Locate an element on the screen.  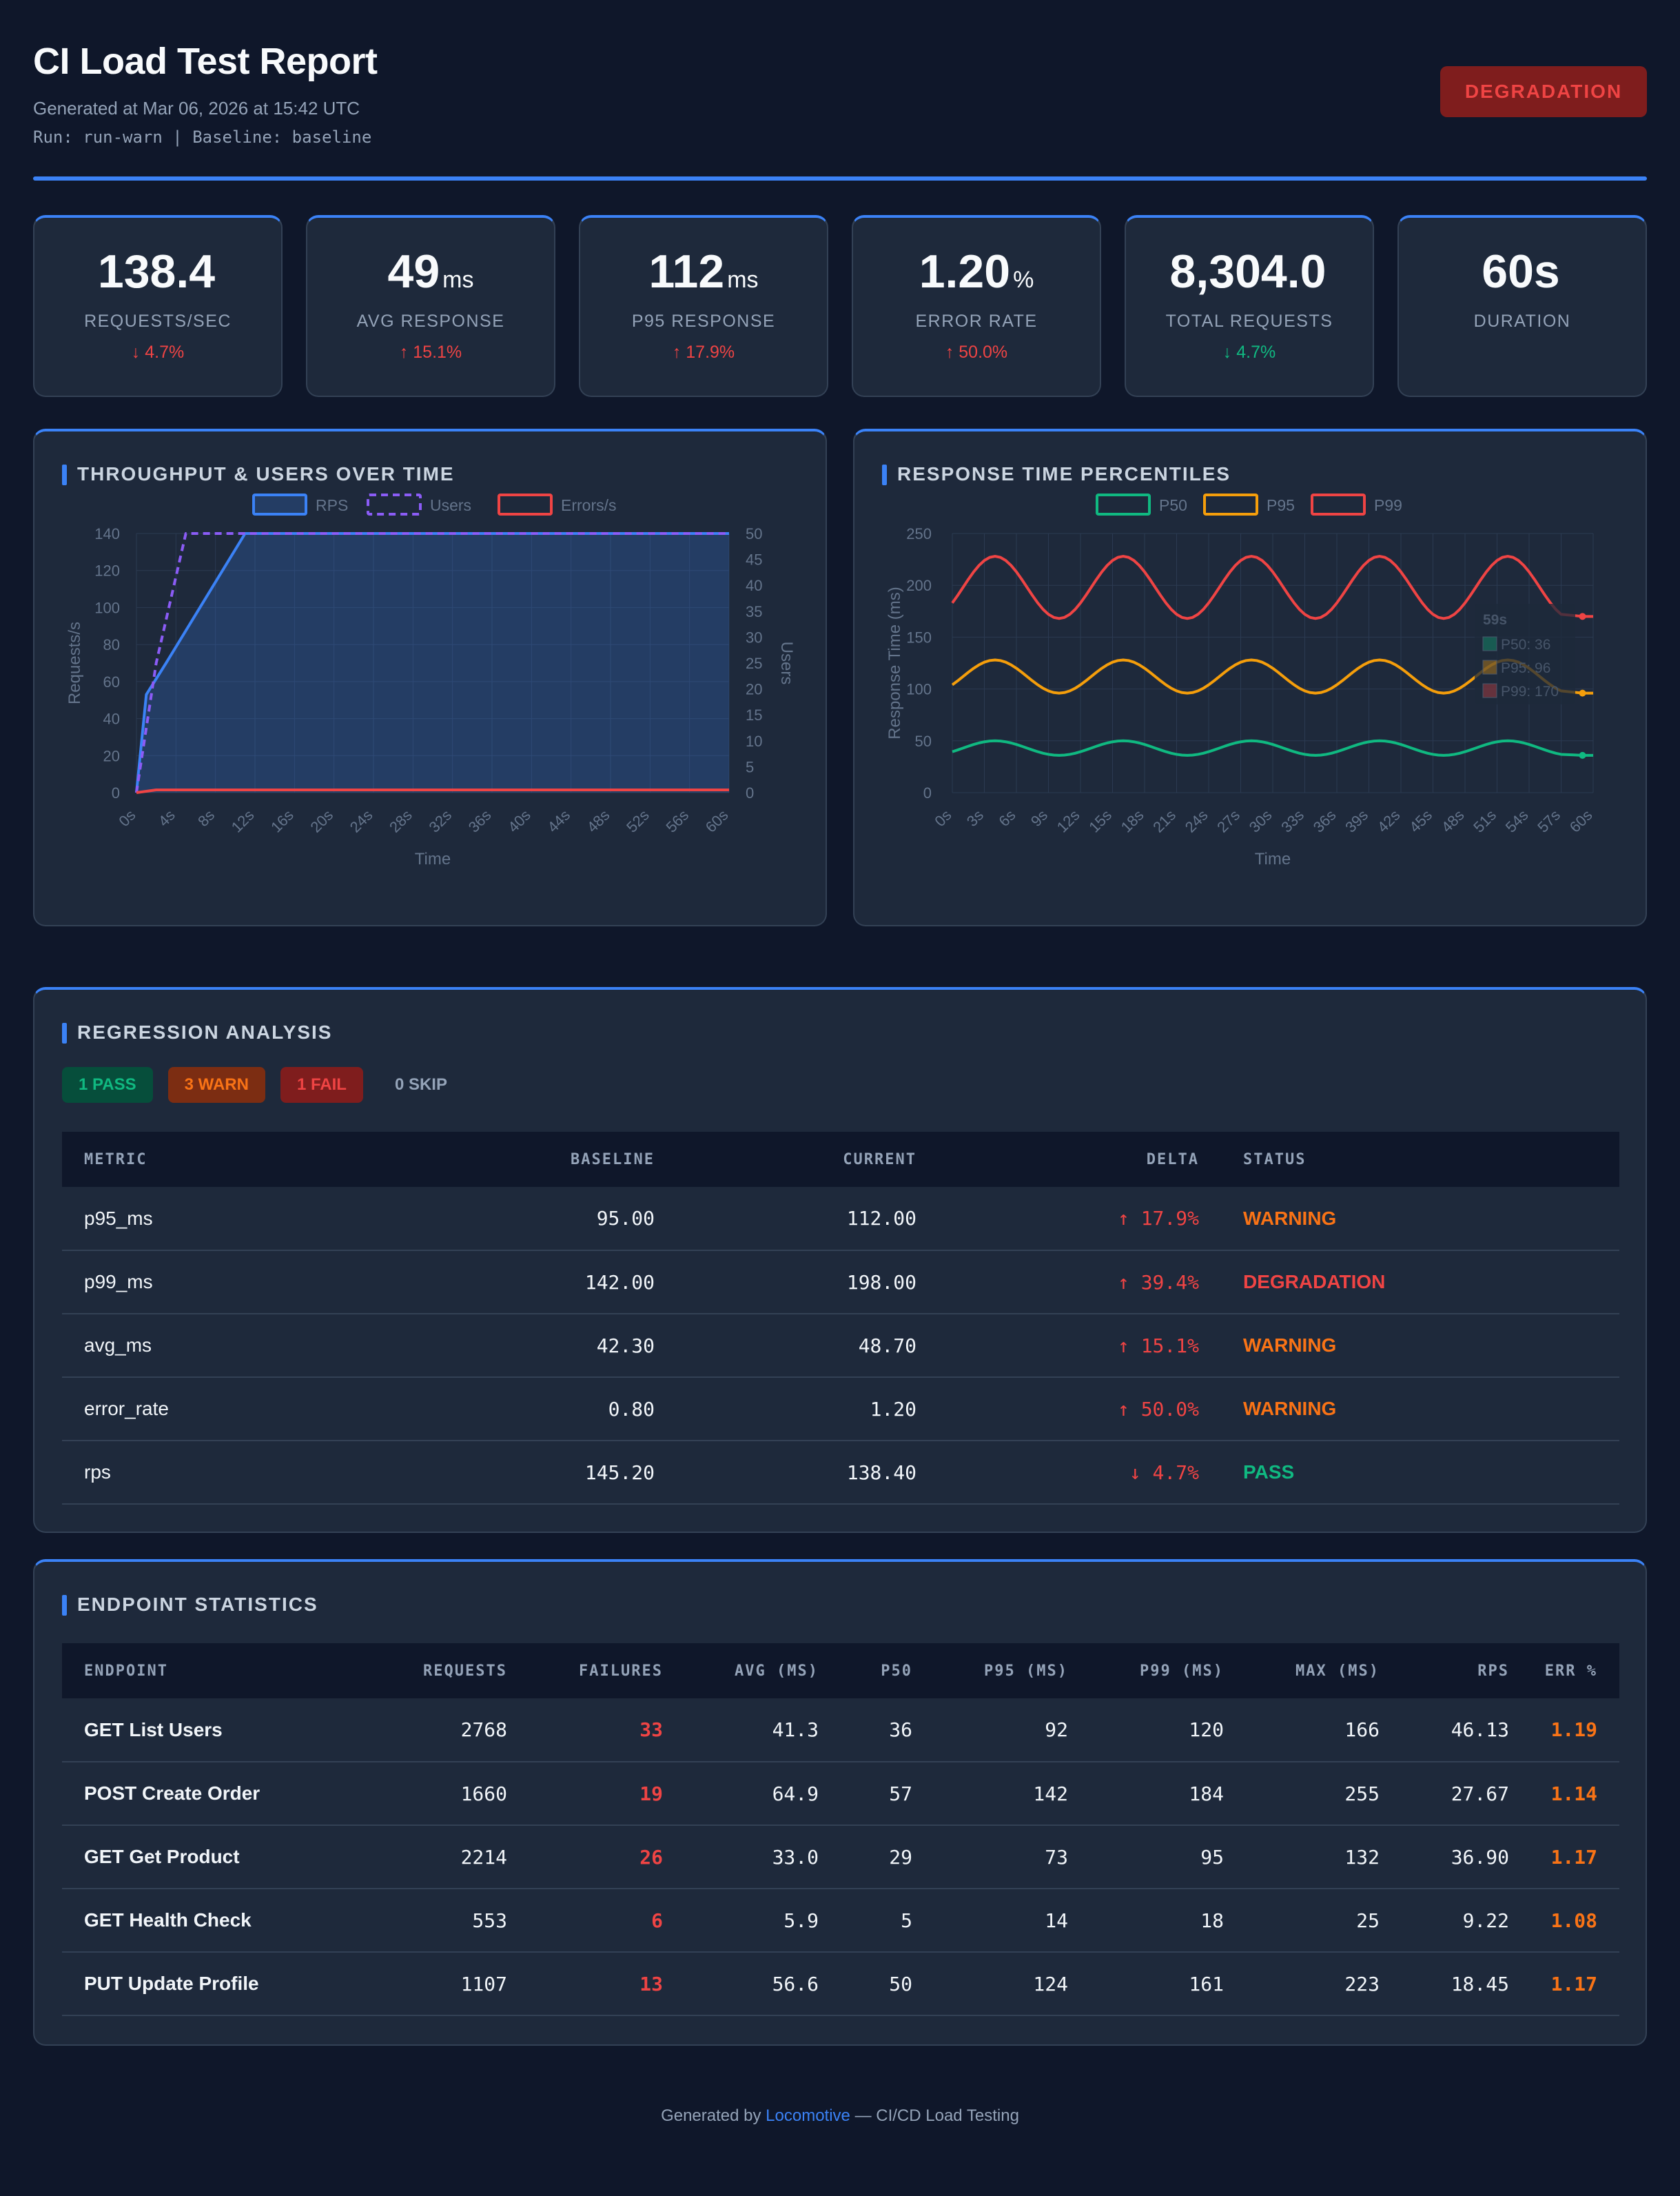
cell-err: 1.19 is located at coordinates (1564, 1730).